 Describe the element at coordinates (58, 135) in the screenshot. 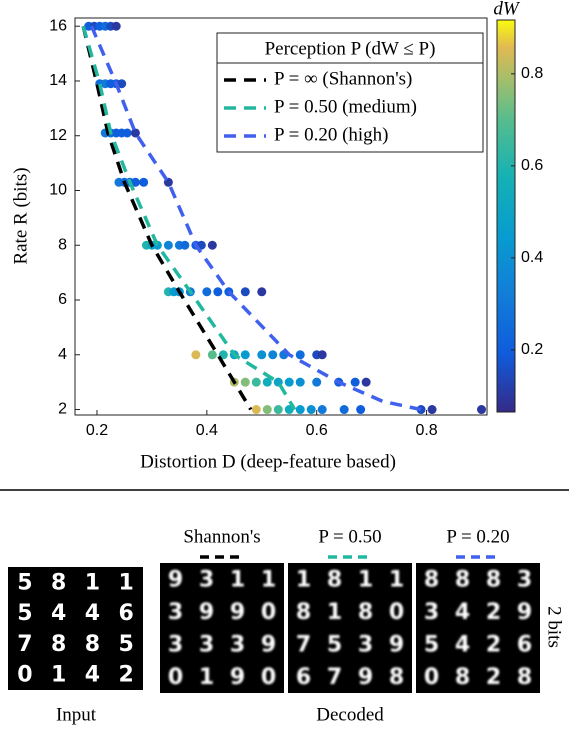

I see `y-tick-label: 12` at that location.